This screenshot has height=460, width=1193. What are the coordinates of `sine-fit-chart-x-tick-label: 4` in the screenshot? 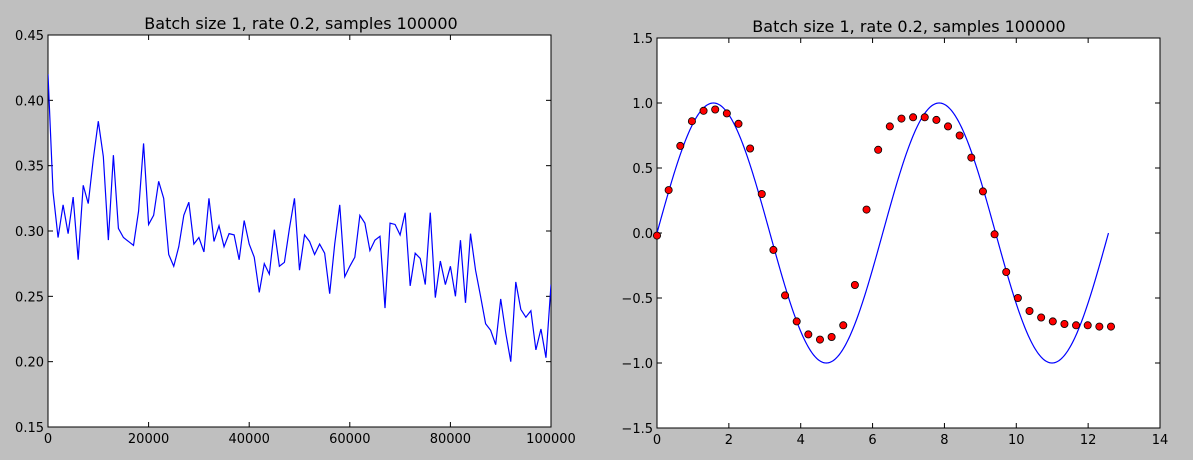 It's located at (801, 440).